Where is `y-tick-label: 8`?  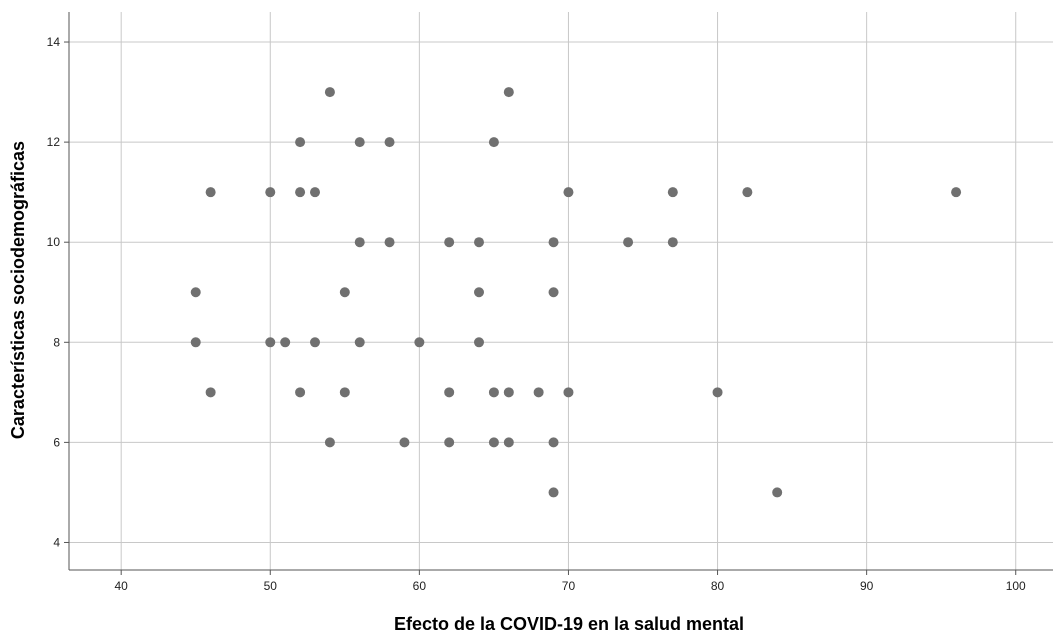
y-tick-label: 8 is located at coordinates (56, 342).